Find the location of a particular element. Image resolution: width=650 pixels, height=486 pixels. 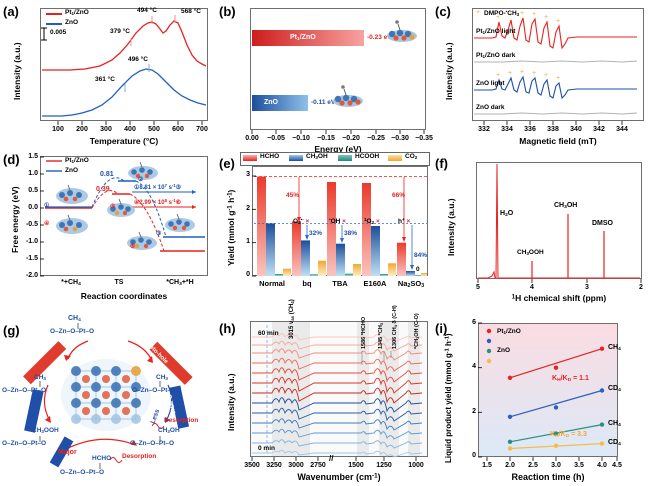

panel-h-peak-label-1586: 1586 *HCHO is located at coordinates (364, 332).